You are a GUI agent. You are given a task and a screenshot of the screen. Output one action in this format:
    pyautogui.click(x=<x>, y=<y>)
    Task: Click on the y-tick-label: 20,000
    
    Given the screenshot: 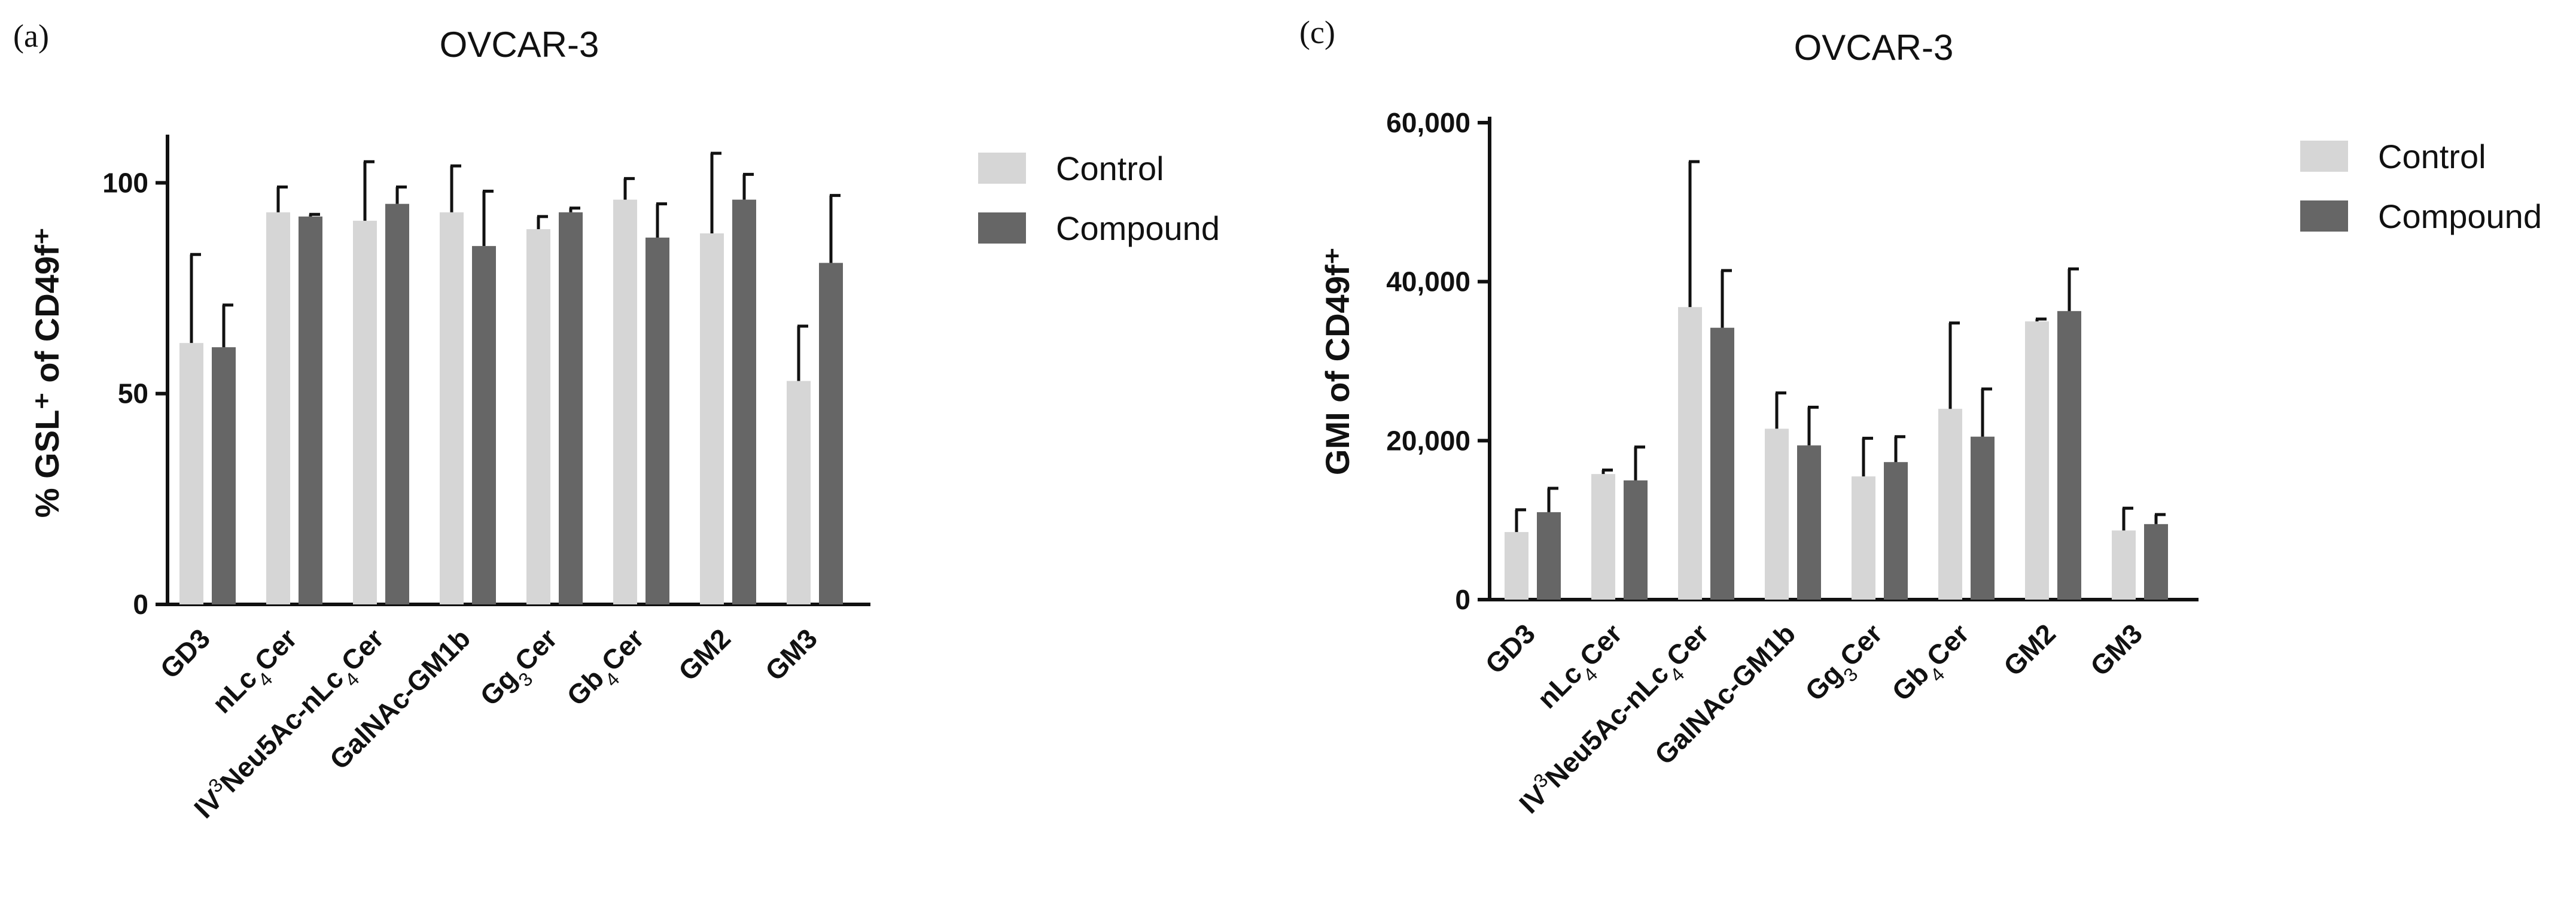 What is the action you would take?
    pyautogui.click(x=1428, y=440)
    